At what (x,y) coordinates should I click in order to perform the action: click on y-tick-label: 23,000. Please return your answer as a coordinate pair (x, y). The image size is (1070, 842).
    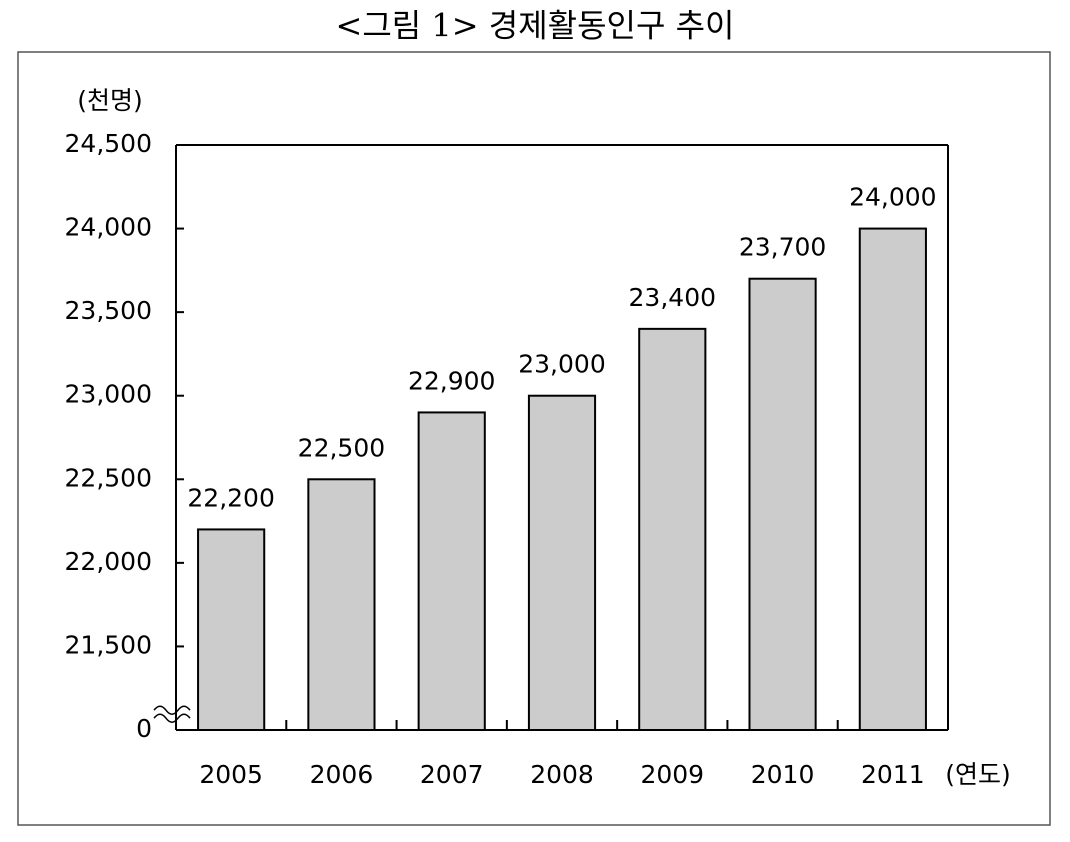
    Looking at the image, I should click on (108, 394).